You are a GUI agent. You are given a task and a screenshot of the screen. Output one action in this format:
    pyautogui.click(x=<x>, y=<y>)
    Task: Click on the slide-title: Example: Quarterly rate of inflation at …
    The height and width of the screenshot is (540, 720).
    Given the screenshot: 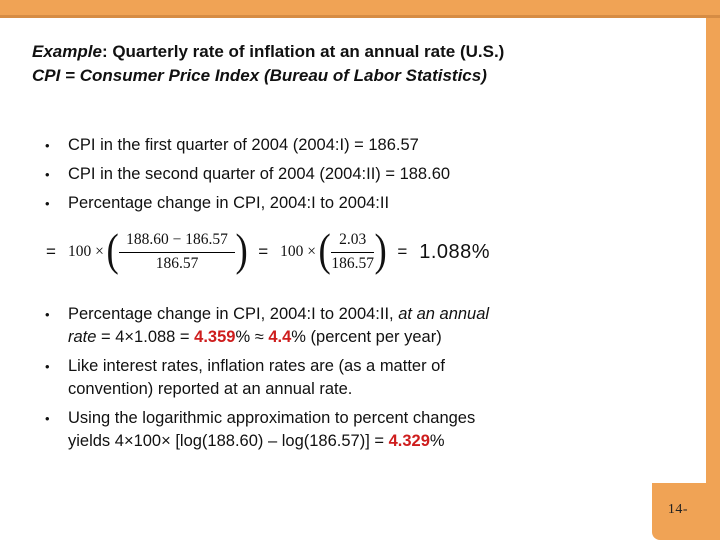 What is the action you would take?
    pyautogui.click(x=362, y=64)
    